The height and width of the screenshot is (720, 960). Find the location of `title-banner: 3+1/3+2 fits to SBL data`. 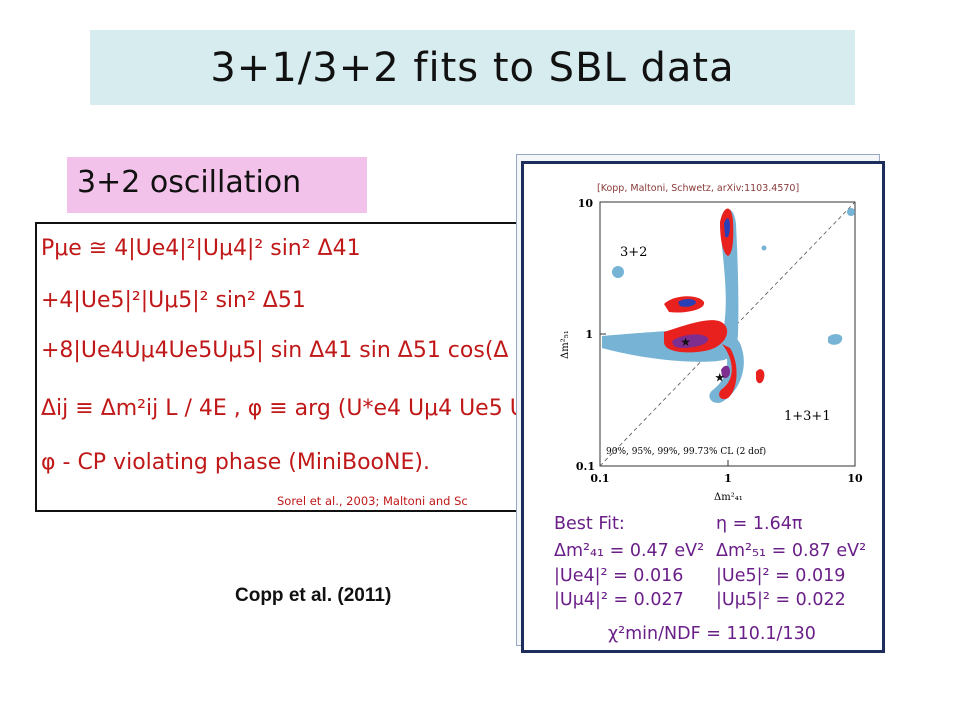

title-banner: 3+1/3+2 fits to SBL data is located at coordinates (472, 67).